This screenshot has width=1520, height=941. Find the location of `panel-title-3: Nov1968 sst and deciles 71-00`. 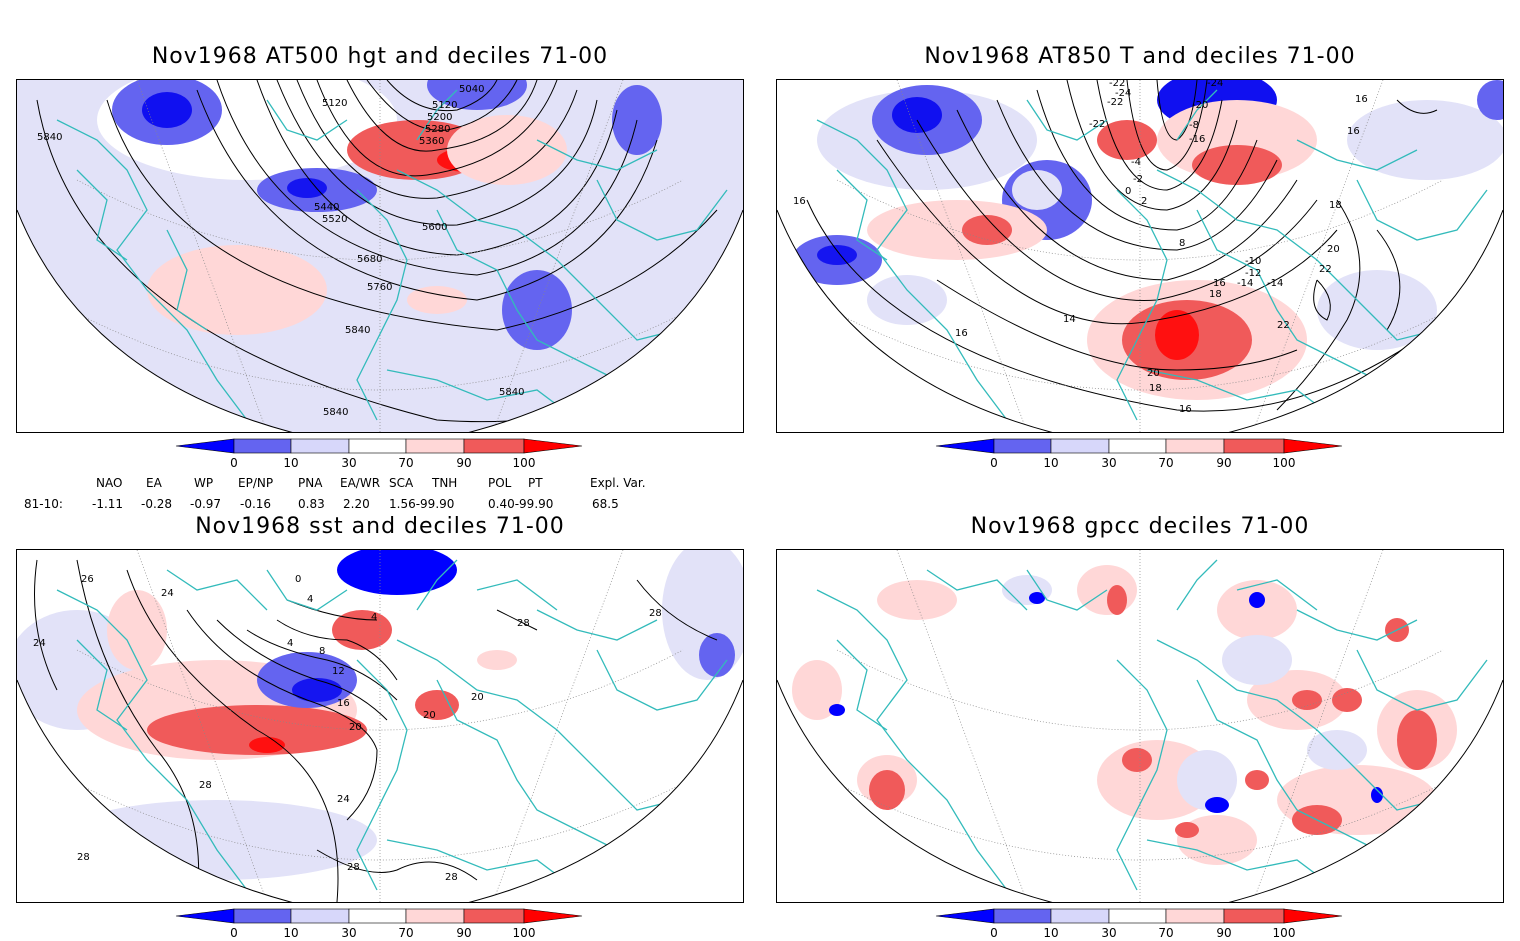

panel-title-3: Nov1968 sst and deciles 71-00 is located at coordinates (380, 526).